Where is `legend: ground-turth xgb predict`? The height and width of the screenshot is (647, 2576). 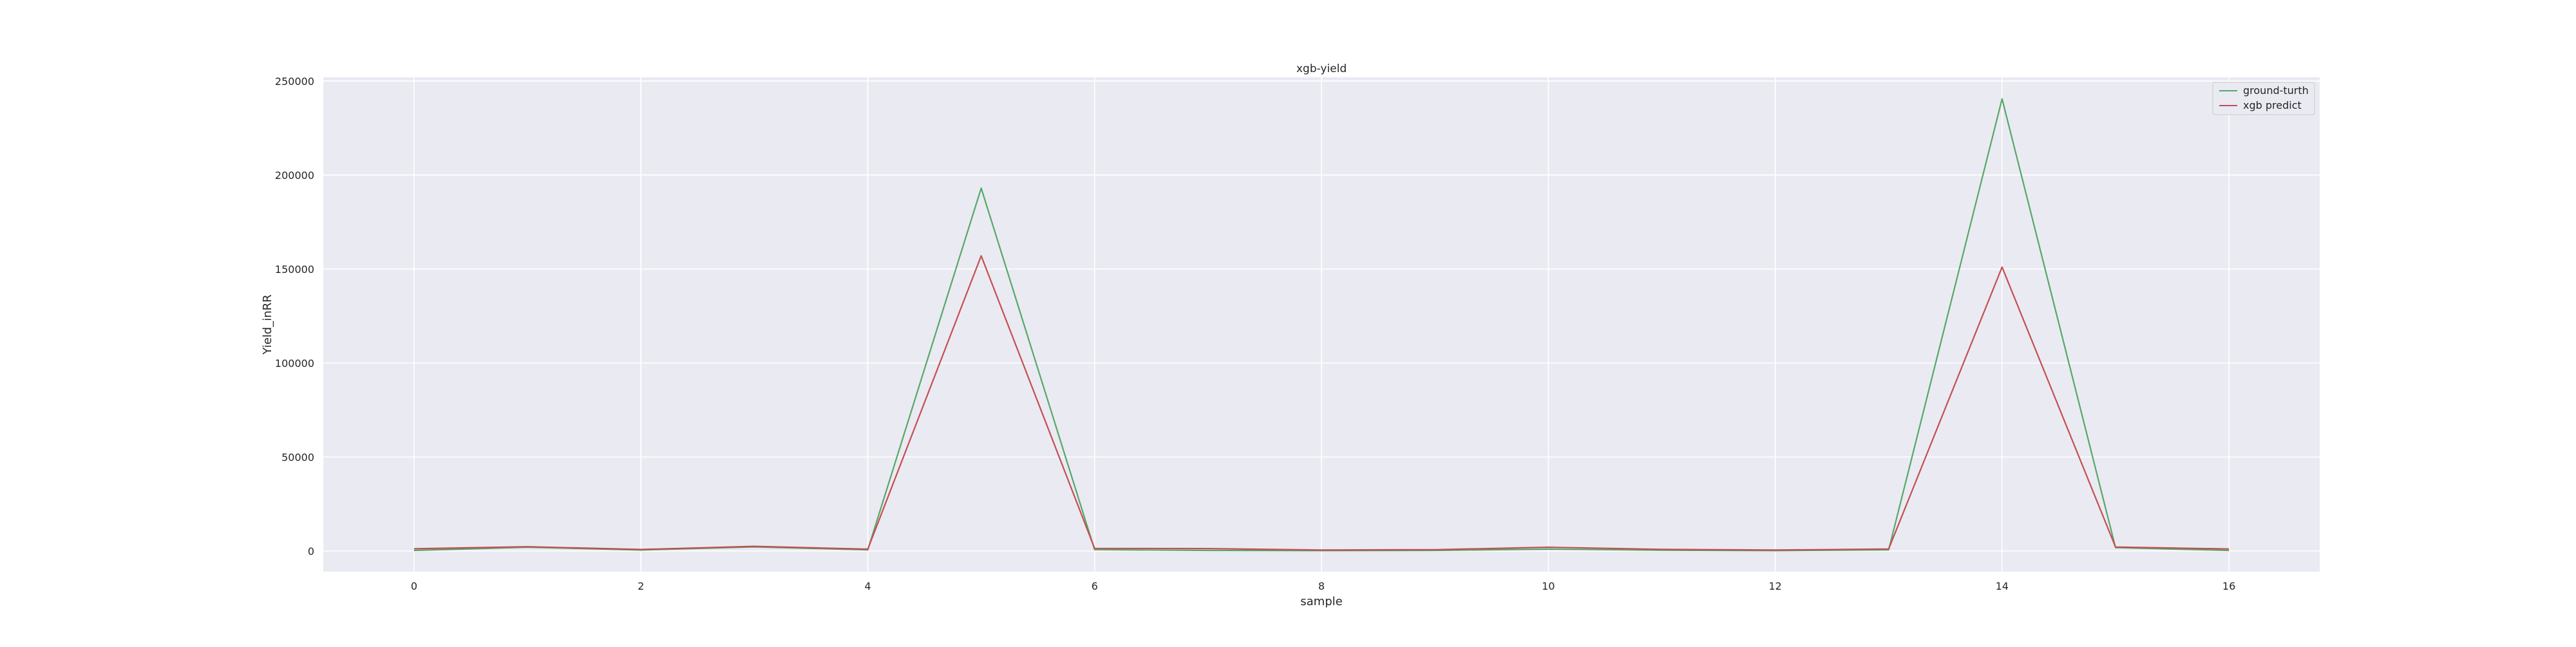
legend: ground-turth xgb predict is located at coordinates (2264, 98).